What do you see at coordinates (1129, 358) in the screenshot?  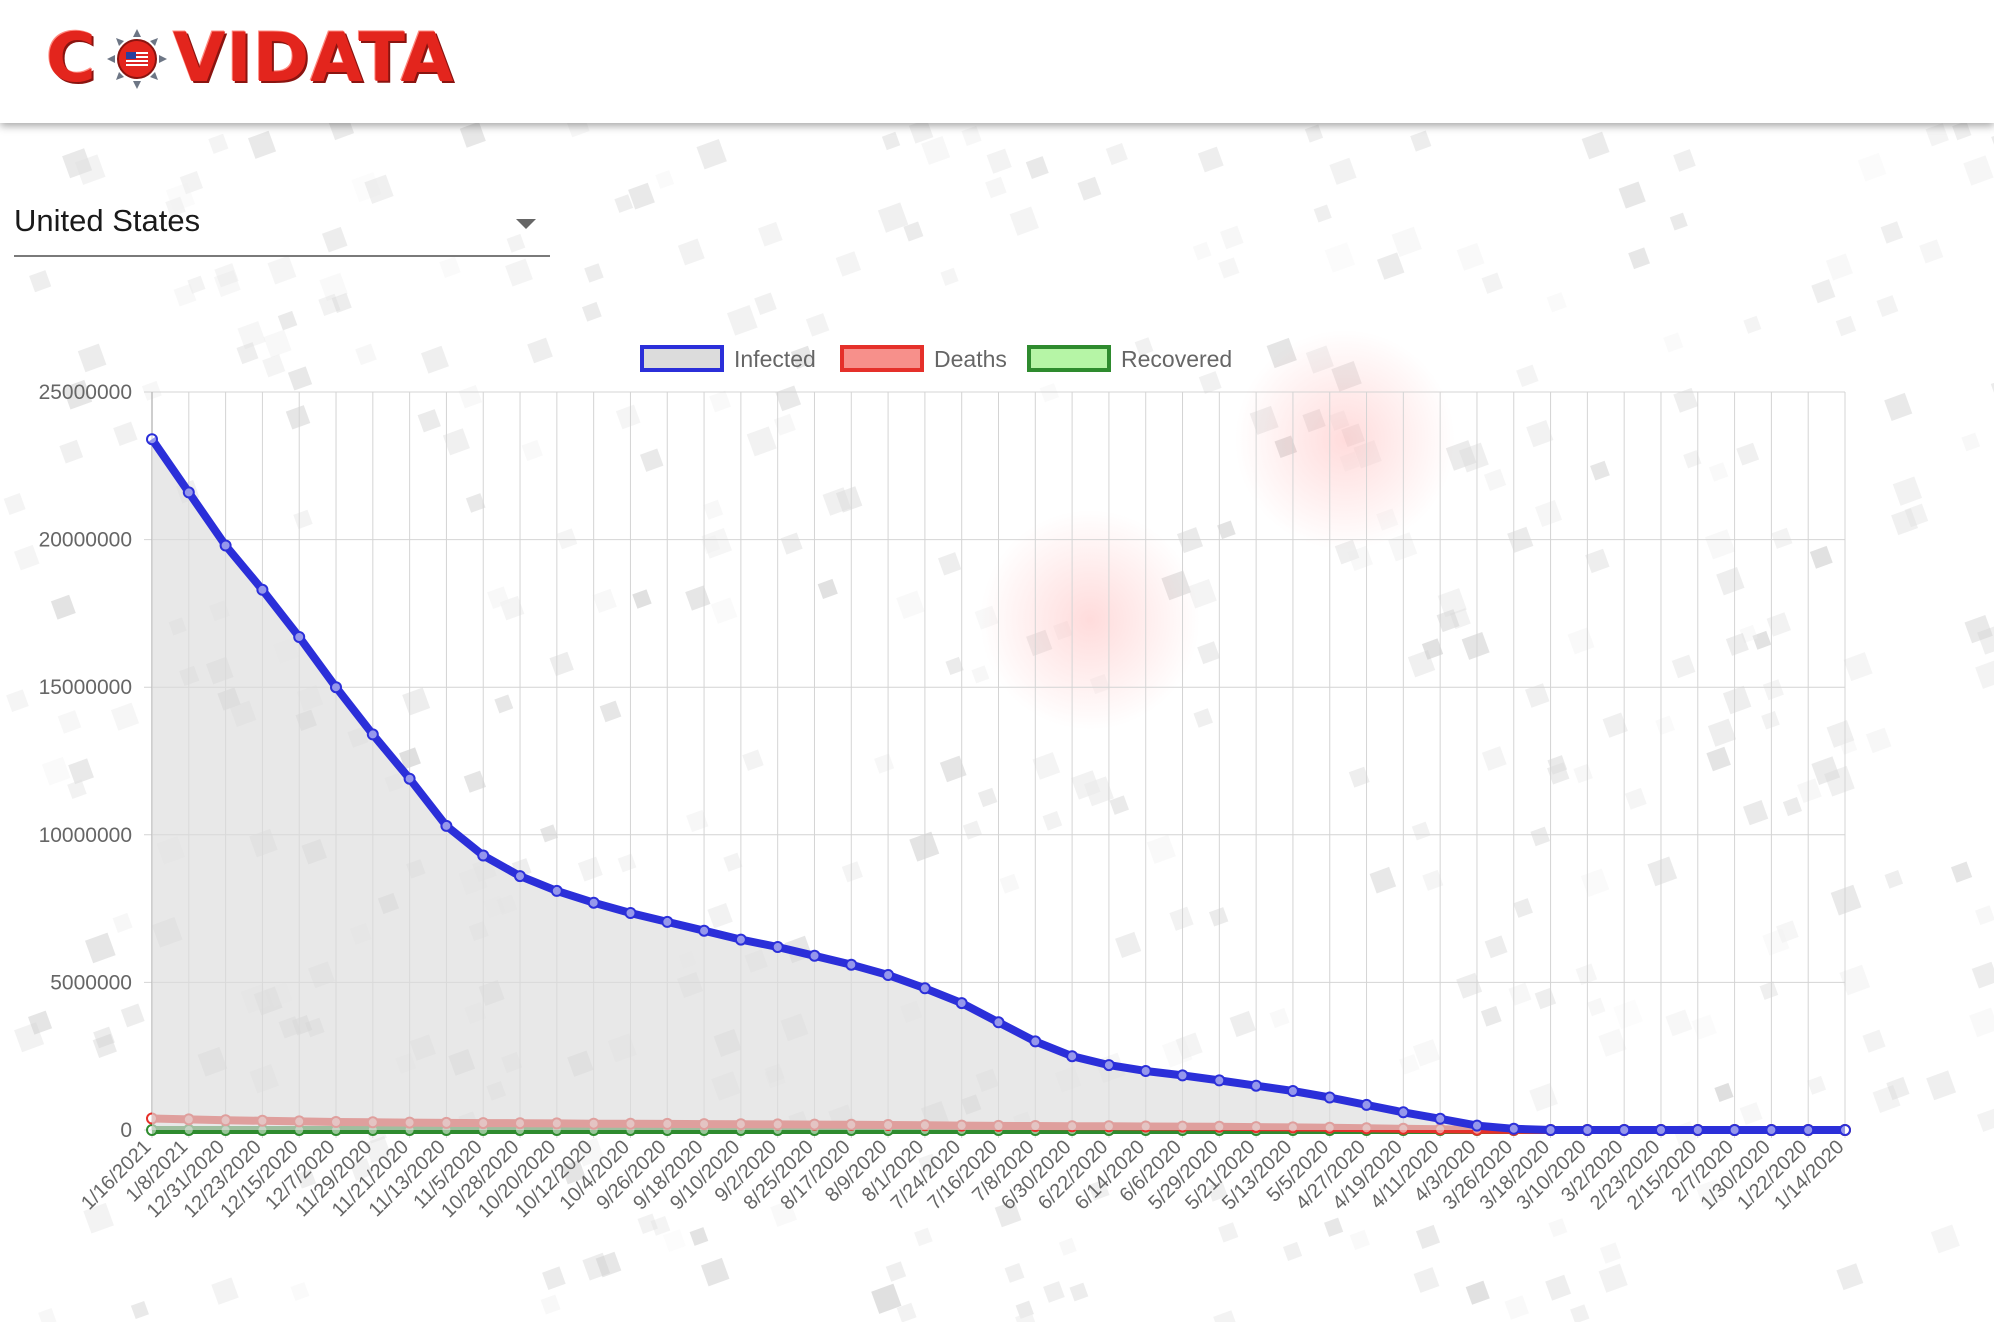 I see `legend-item-recovered: Recovered` at bounding box center [1129, 358].